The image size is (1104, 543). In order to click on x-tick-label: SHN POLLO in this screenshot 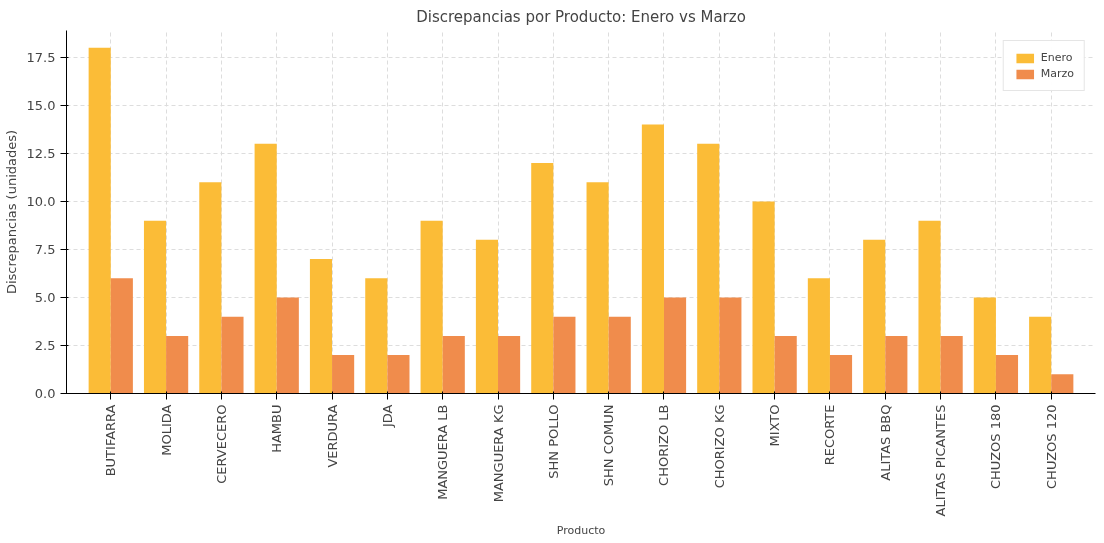, I will do `click(553, 441)`.